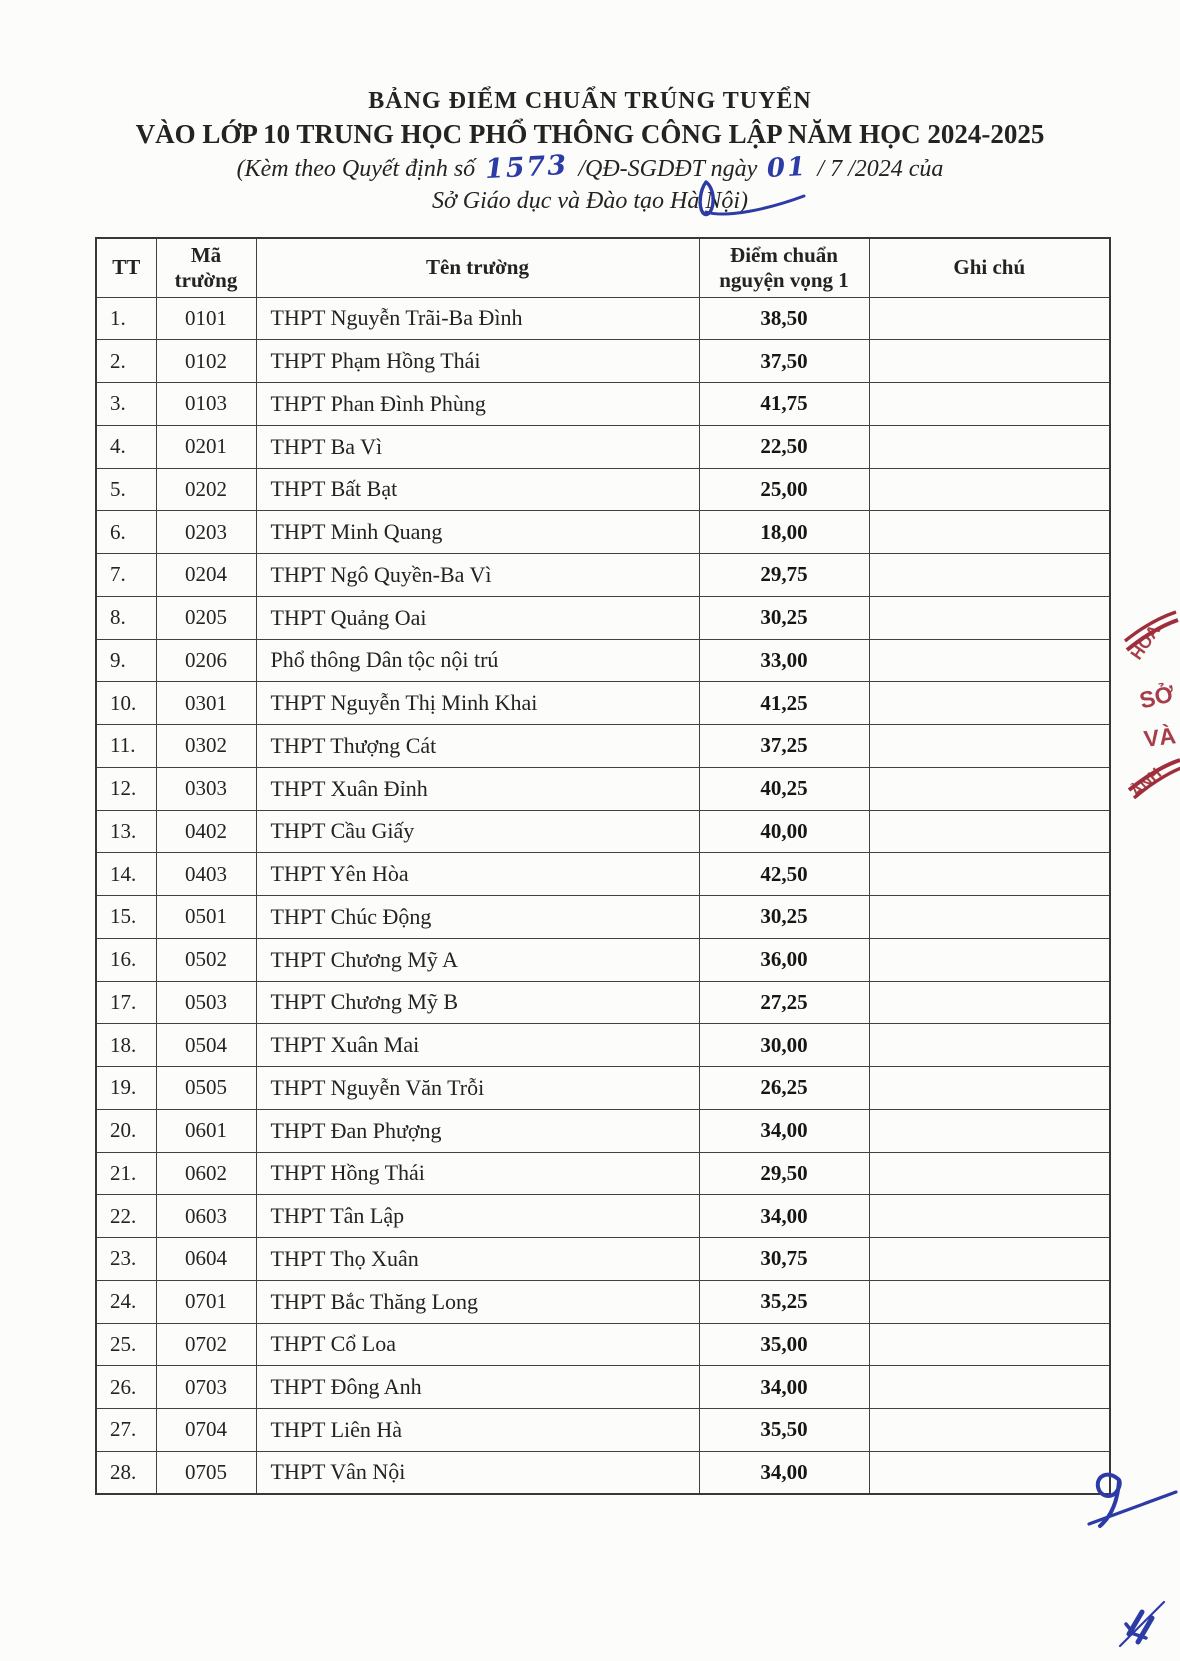 Image resolution: width=1180 pixels, height=1661 pixels. What do you see at coordinates (784, 831) in the screenshot?
I see `cell-score: 40,00` at bounding box center [784, 831].